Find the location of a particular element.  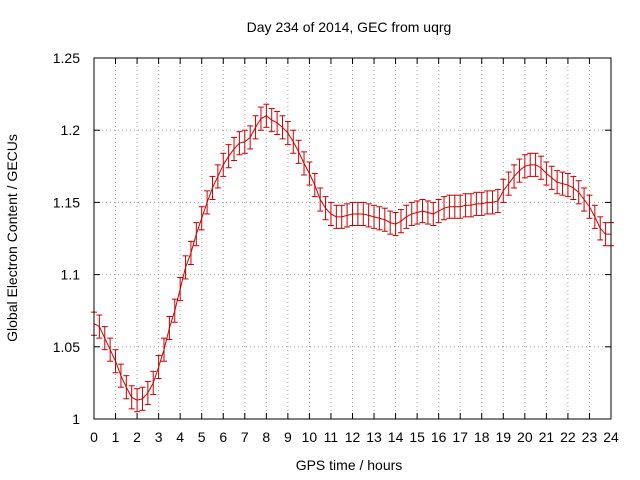

y-tick-label: 1.1 is located at coordinates (71, 275).